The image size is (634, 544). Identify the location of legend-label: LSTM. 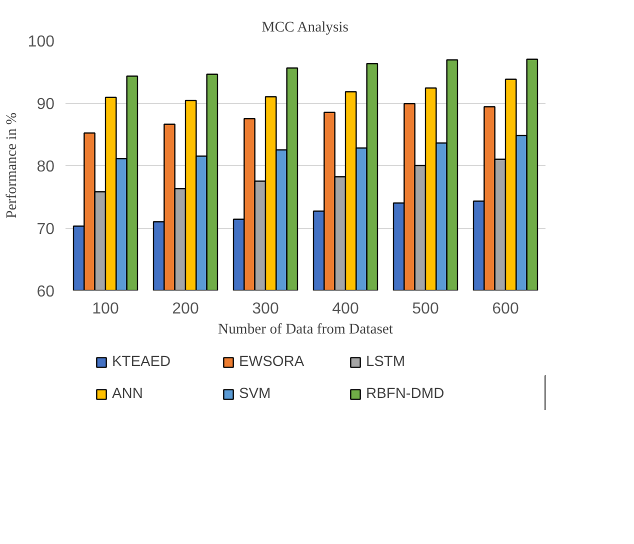
(386, 362).